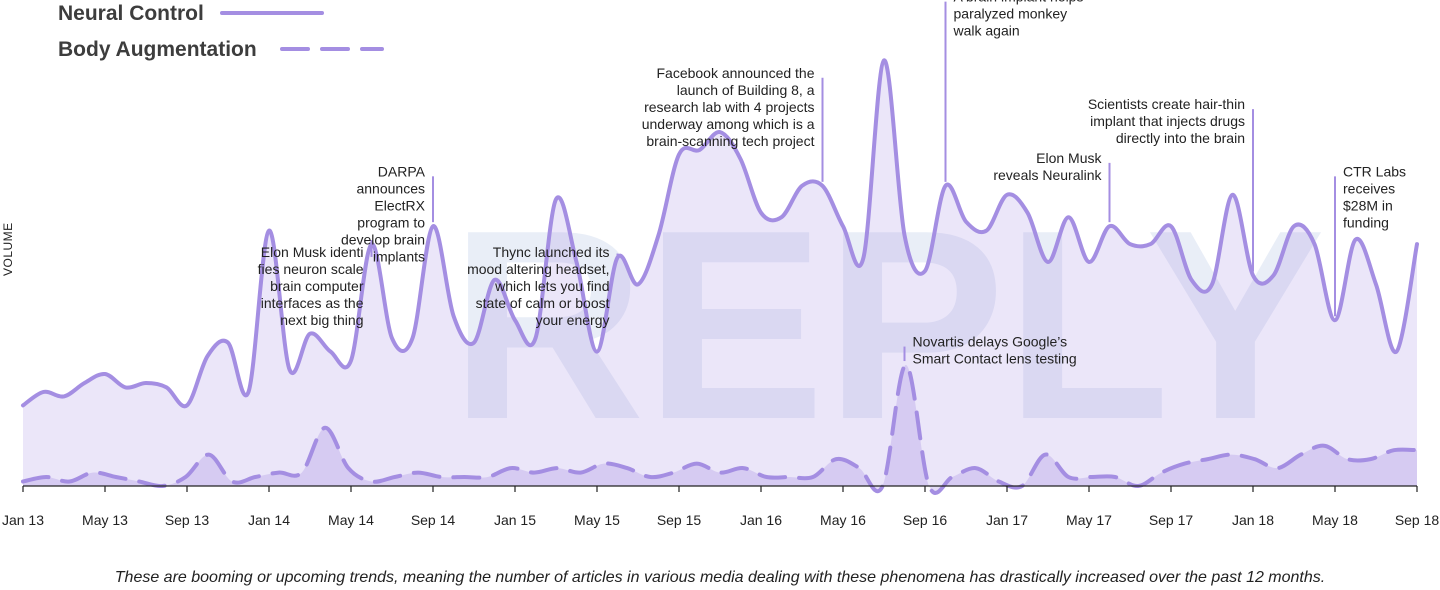 Image resolution: width=1440 pixels, height=590 pixels. Describe the element at coordinates (399, 205) in the screenshot. I see `annotation-line: ElectRX` at that location.